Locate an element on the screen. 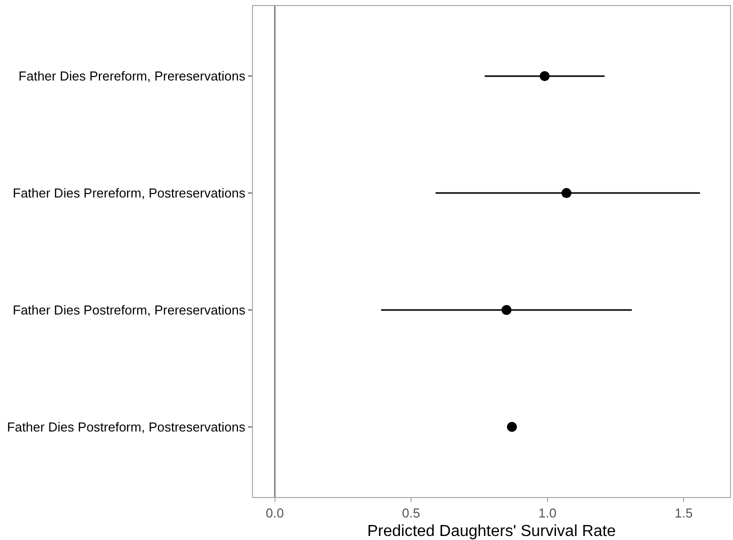 The width and height of the screenshot is (733, 540). x-tick-label: 1.0 is located at coordinates (547, 513).